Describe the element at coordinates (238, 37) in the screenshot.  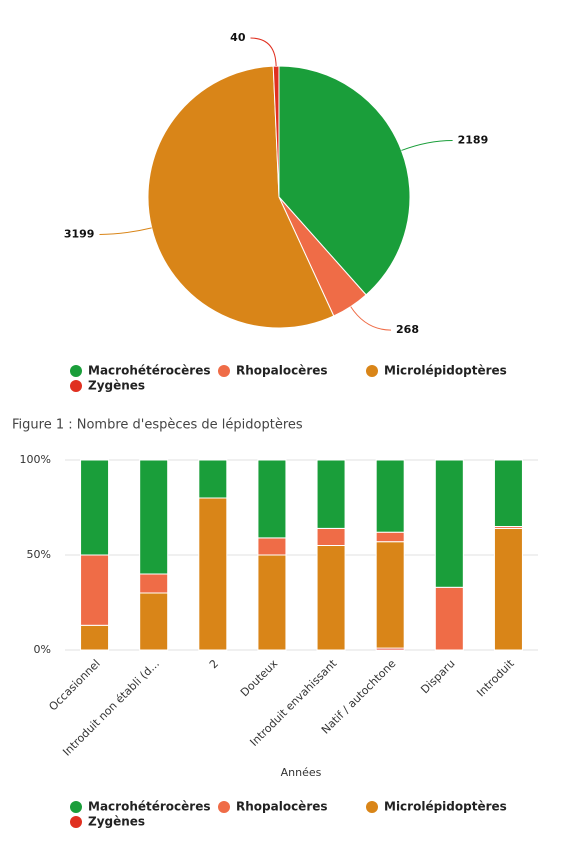
I see `data-label: 40` at that location.